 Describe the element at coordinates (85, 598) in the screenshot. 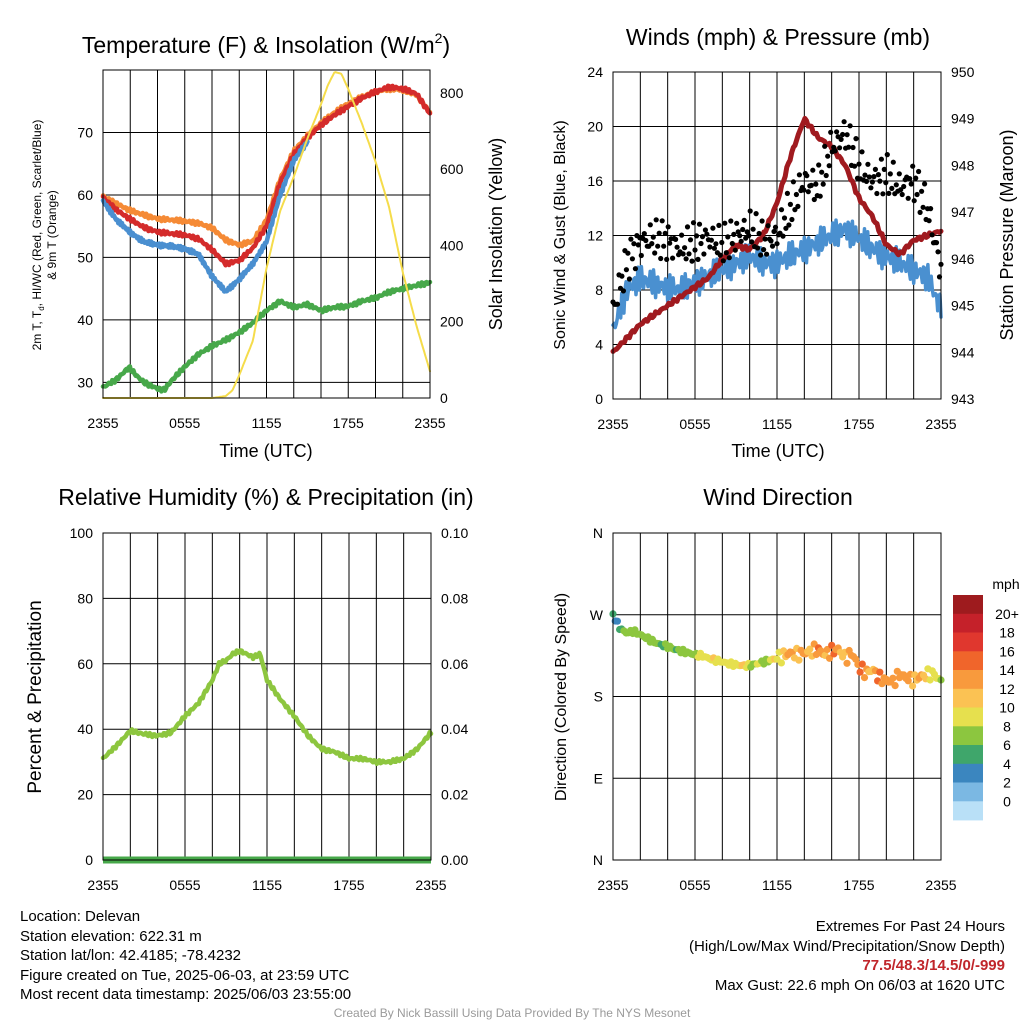

I see `y-tick-label: 80` at that location.